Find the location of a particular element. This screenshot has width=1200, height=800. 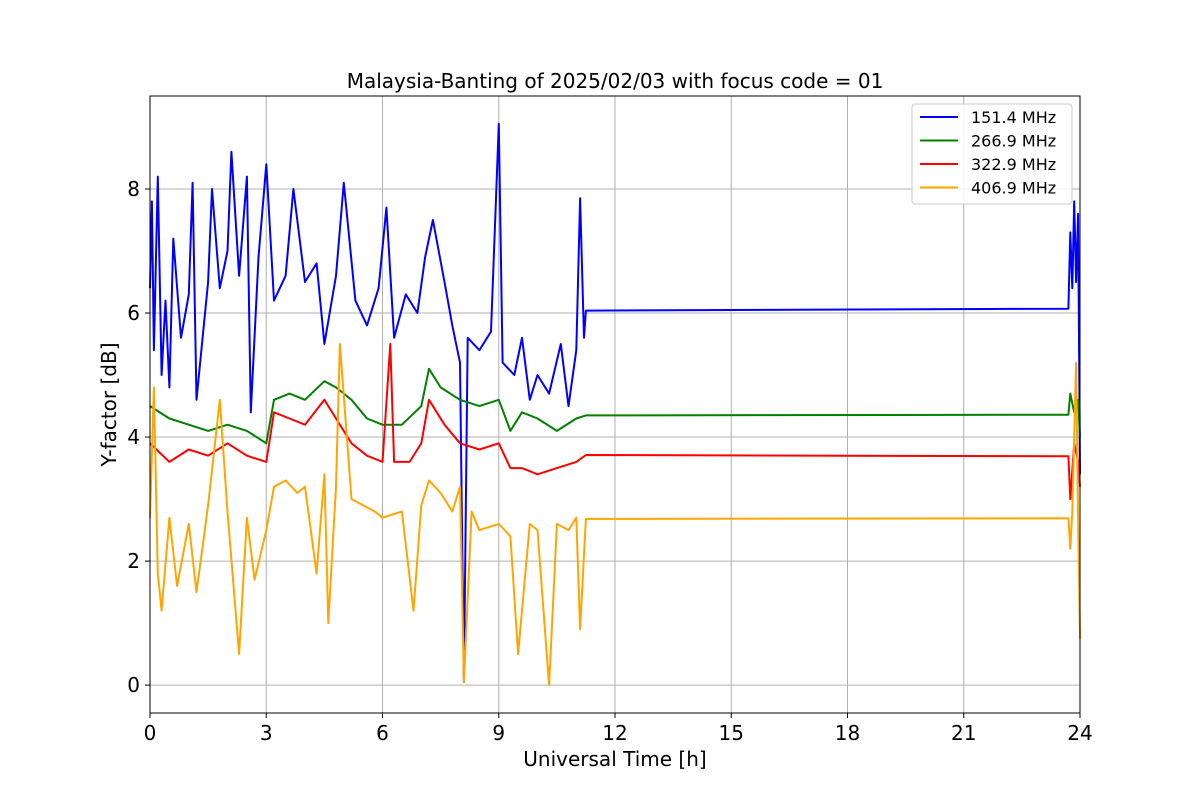

y-tick-label: 6 is located at coordinates (133, 313).